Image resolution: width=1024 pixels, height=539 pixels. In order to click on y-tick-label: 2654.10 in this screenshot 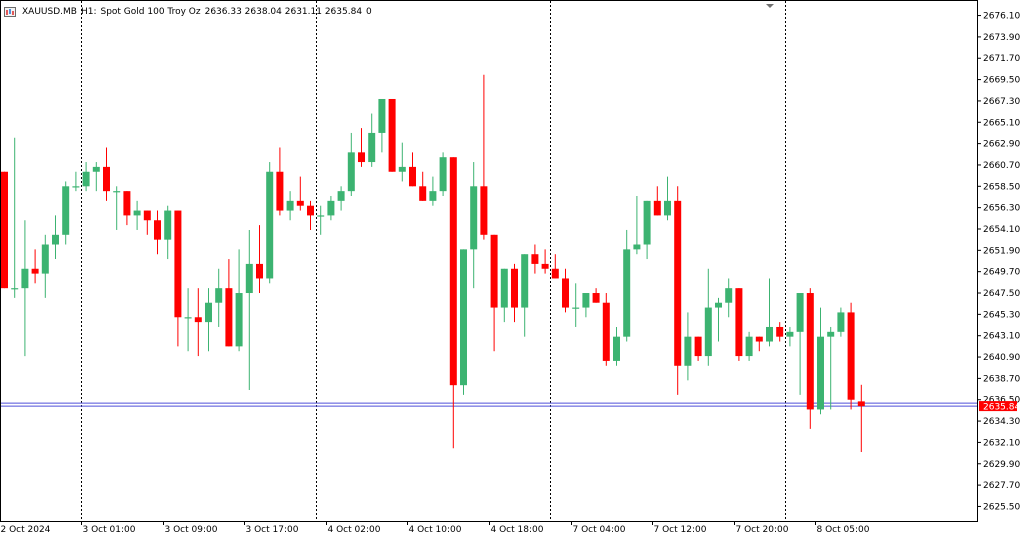, I will do `click(1001, 230)`.